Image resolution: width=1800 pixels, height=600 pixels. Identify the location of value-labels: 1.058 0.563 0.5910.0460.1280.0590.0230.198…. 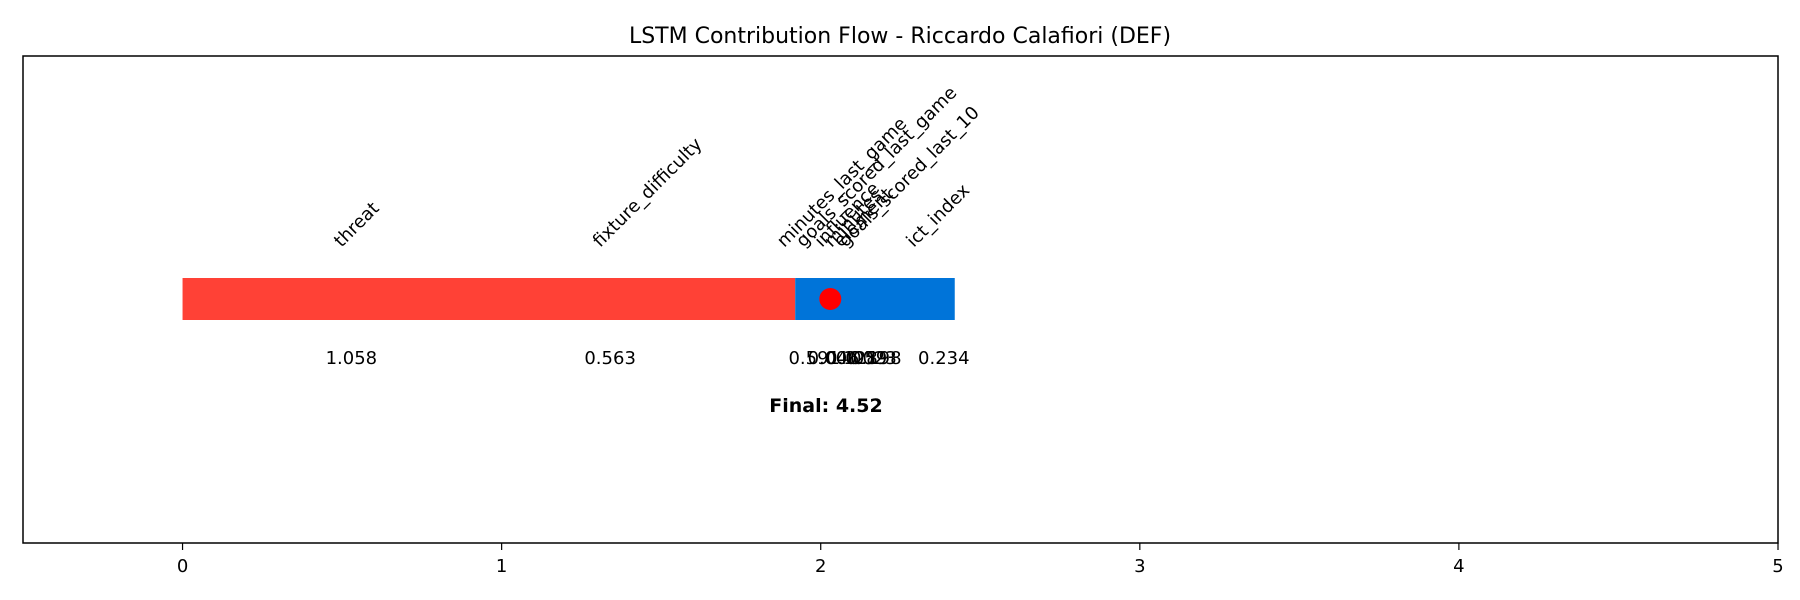
(648, 358).